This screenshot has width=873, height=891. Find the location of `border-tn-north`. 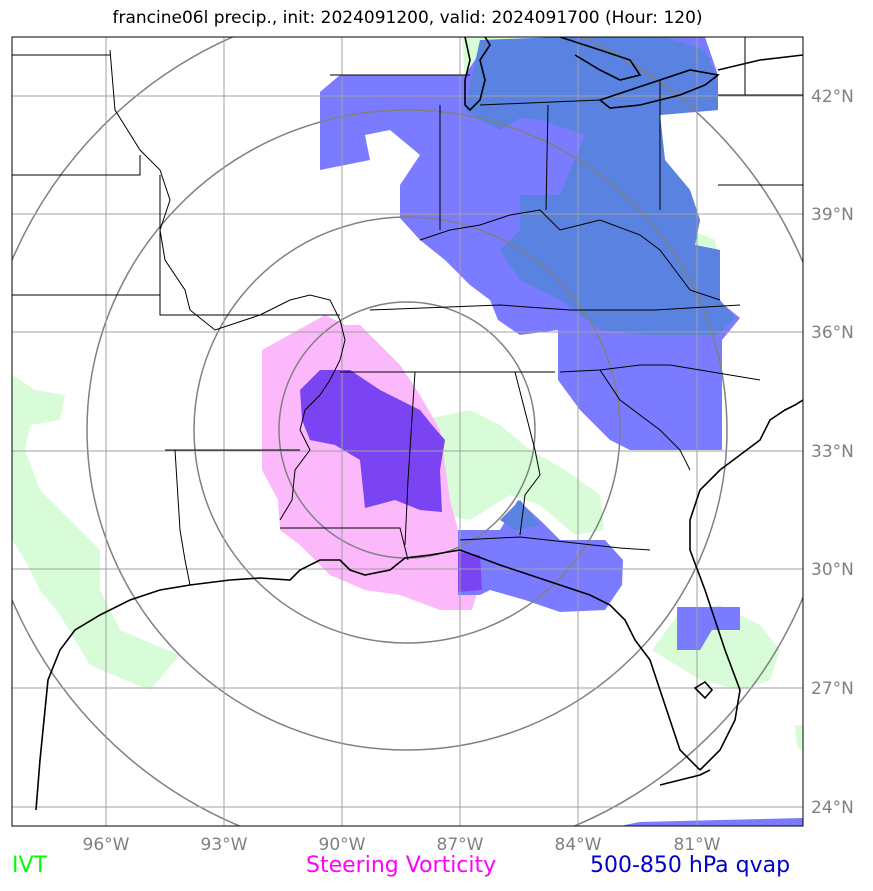

border-tn-north is located at coordinates (512, 307).